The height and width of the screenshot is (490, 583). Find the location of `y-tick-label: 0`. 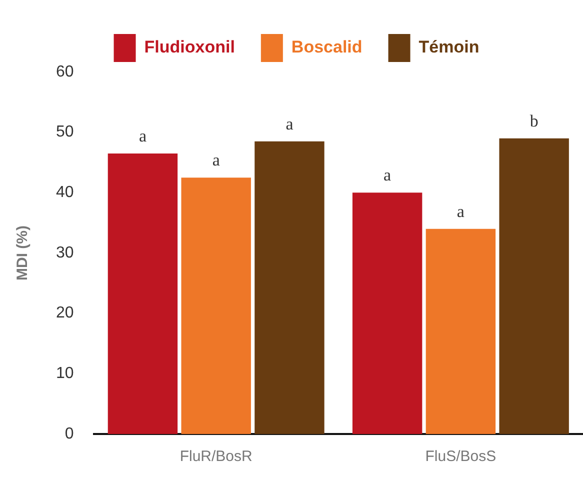

y-tick-label: 0 is located at coordinates (69, 433).